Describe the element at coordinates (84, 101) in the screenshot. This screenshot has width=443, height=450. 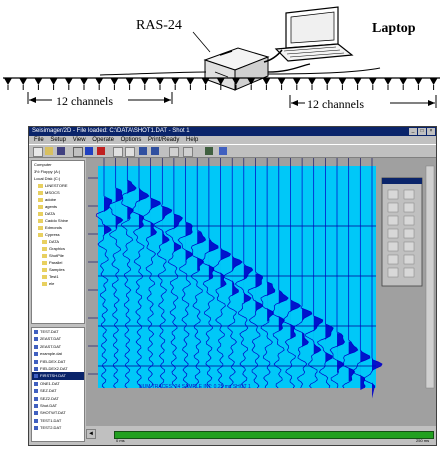
I see `left-span-label: 12 channels` at that location.